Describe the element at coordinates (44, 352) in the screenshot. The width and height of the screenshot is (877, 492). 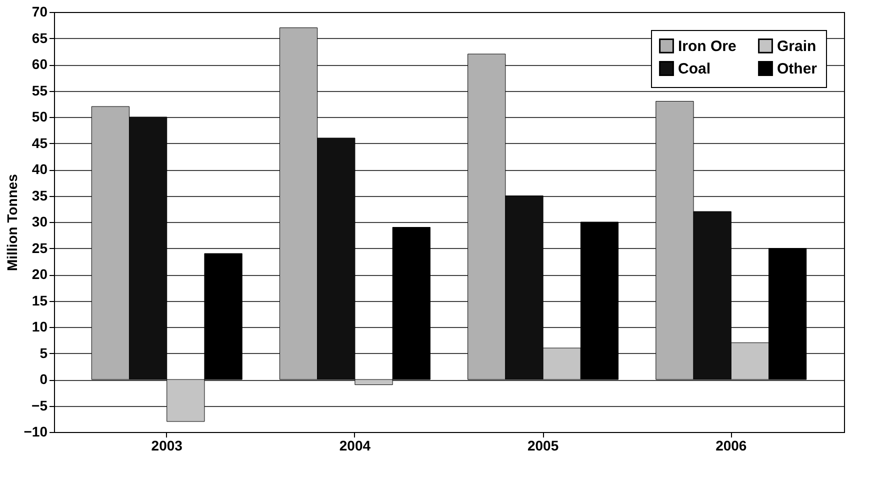
I see `y-tick-label: 5` at that location.